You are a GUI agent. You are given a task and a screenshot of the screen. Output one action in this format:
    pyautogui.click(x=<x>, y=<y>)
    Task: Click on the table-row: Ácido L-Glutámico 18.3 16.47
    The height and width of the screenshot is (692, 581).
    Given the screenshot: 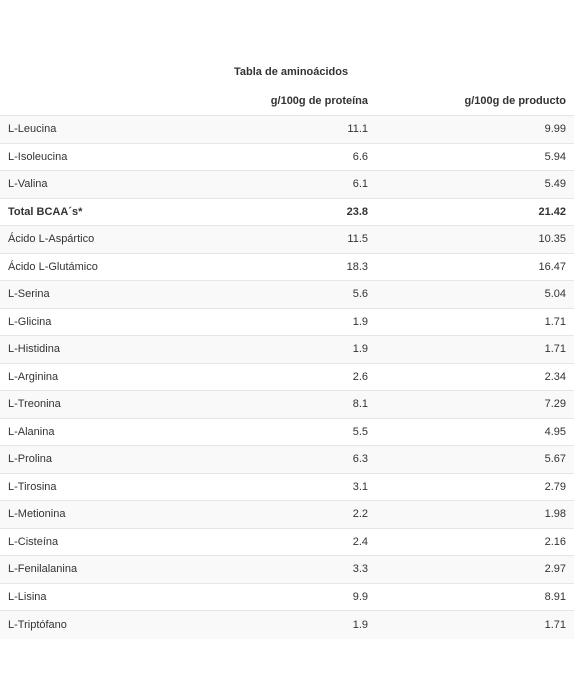 What is the action you would take?
    pyautogui.click(x=287, y=267)
    